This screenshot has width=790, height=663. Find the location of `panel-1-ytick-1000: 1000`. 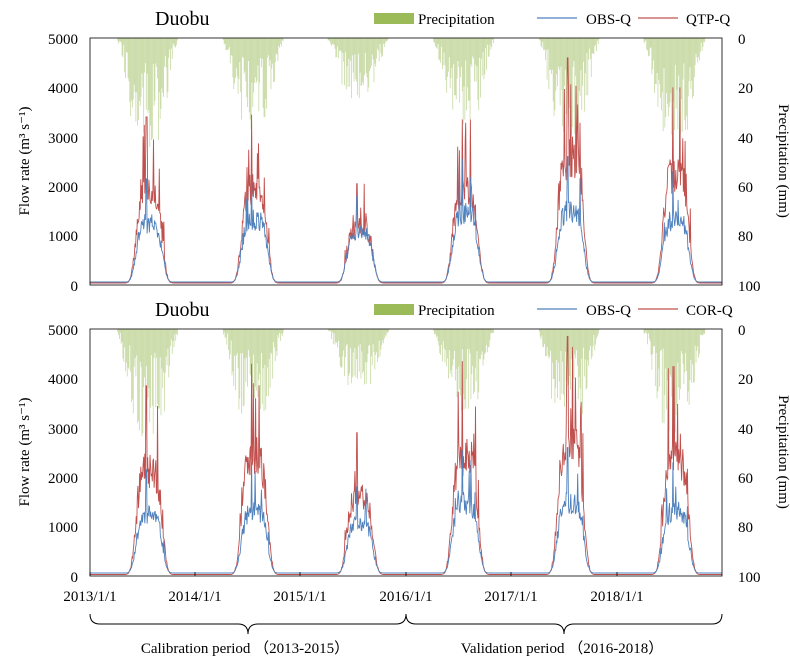

panel-1-ytick-1000: 1000 is located at coordinates (63, 237).